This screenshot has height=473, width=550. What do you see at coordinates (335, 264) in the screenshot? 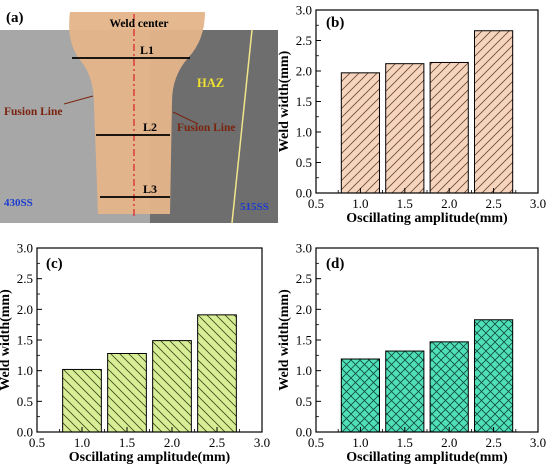
I see `panel-label: (d)` at bounding box center [335, 264].